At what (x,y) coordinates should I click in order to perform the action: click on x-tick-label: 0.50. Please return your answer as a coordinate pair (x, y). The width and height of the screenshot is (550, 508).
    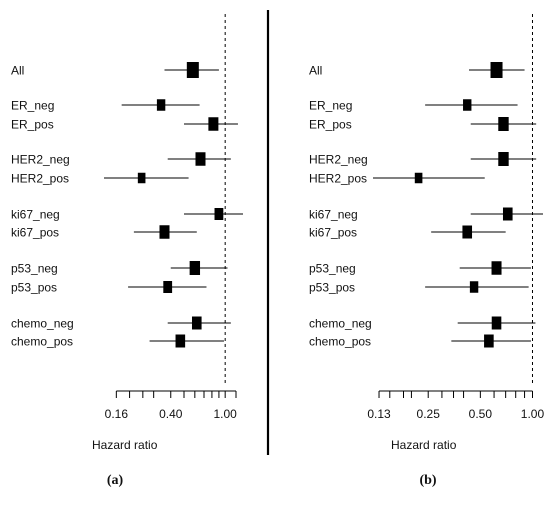
    Looking at the image, I should click on (481, 414).